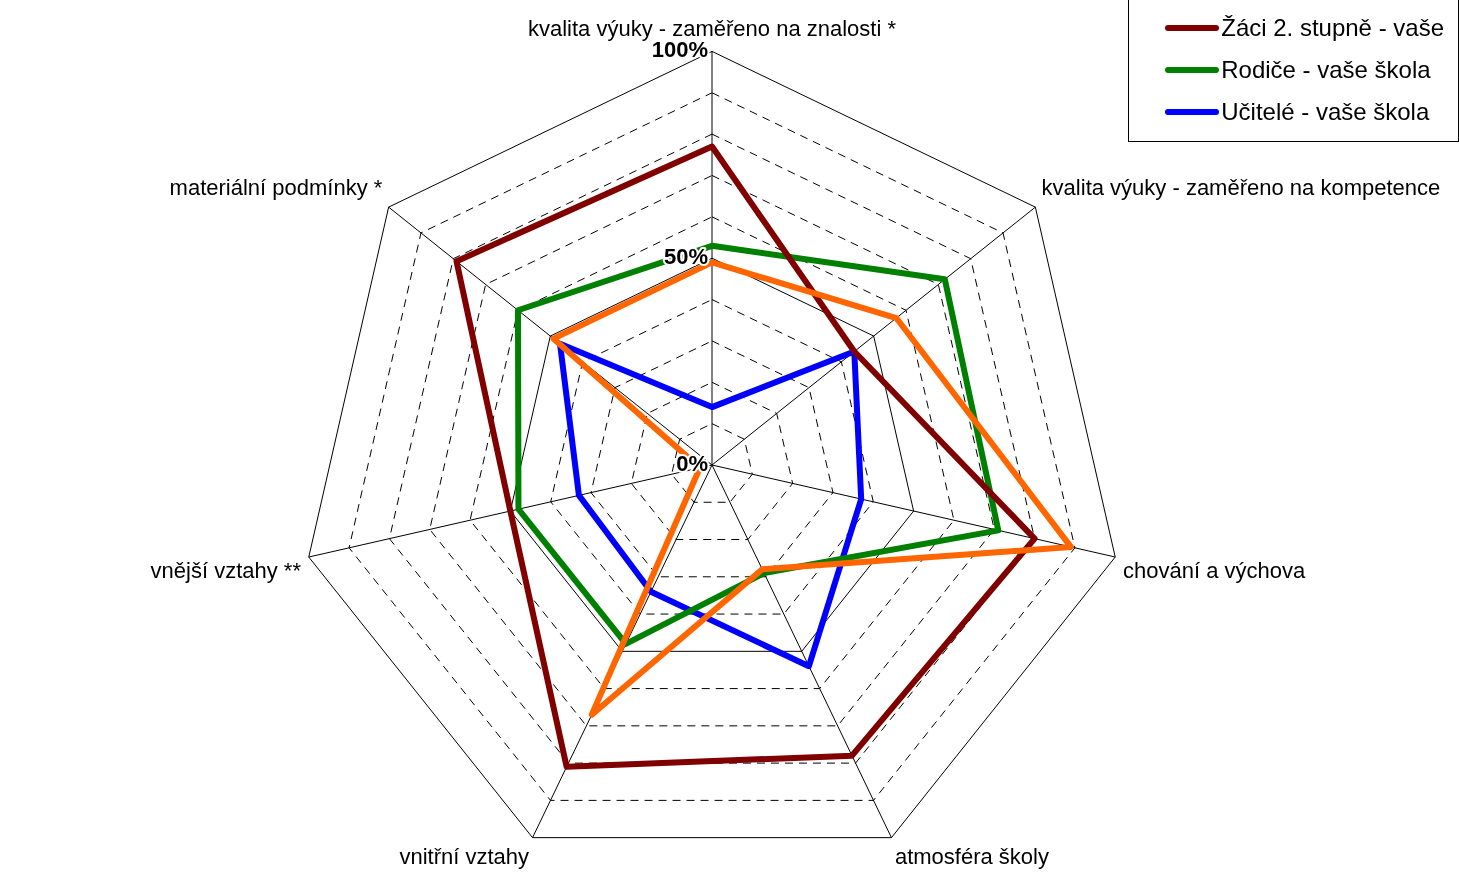 This screenshot has height=896, width=1459. Describe the element at coordinates (464, 857) in the screenshot. I see `spoke-label: vnitřní vztahy` at that location.